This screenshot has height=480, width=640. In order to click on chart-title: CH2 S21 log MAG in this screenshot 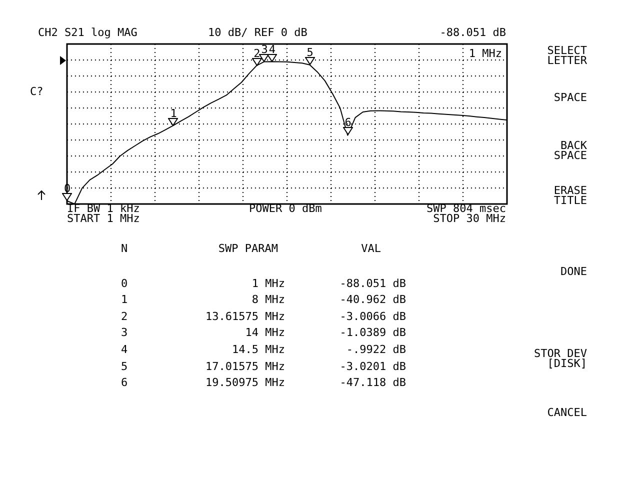, I will do `click(88, 32)`.